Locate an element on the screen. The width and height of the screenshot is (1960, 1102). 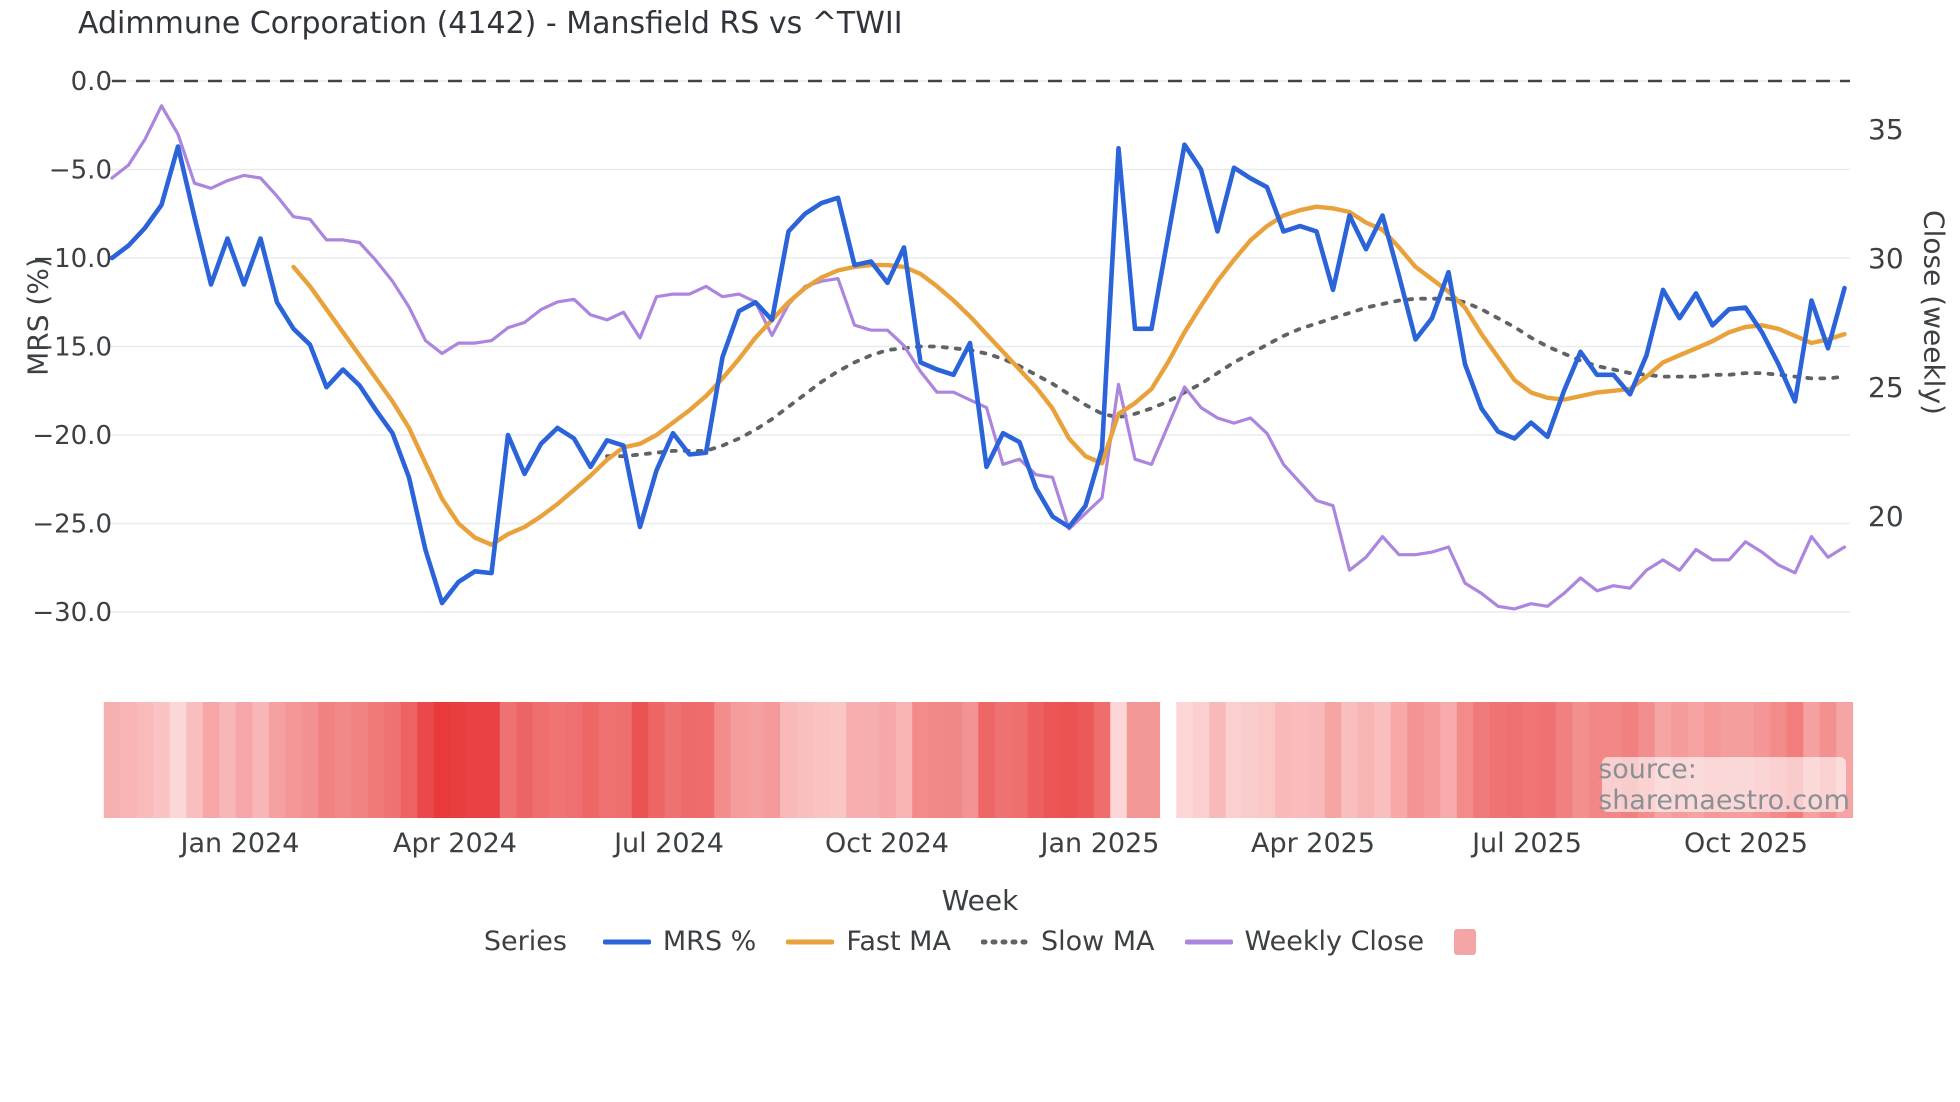
y-left-tick-label: 0.0 is located at coordinates (91, 82).